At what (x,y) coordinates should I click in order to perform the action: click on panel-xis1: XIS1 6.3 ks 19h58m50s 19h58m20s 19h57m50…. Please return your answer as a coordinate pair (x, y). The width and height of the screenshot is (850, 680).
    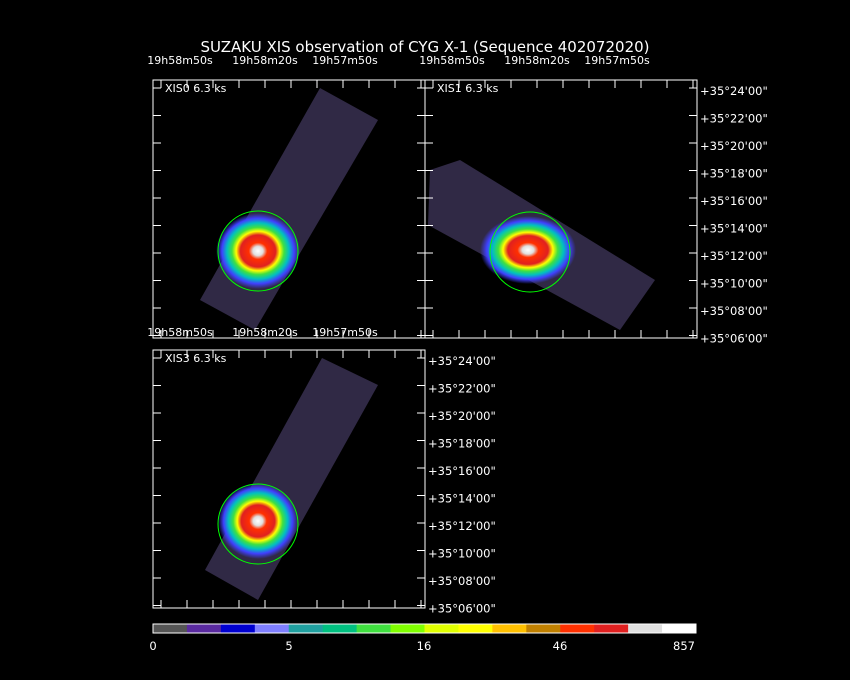
    Looking at the image, I should click on (558, 196).